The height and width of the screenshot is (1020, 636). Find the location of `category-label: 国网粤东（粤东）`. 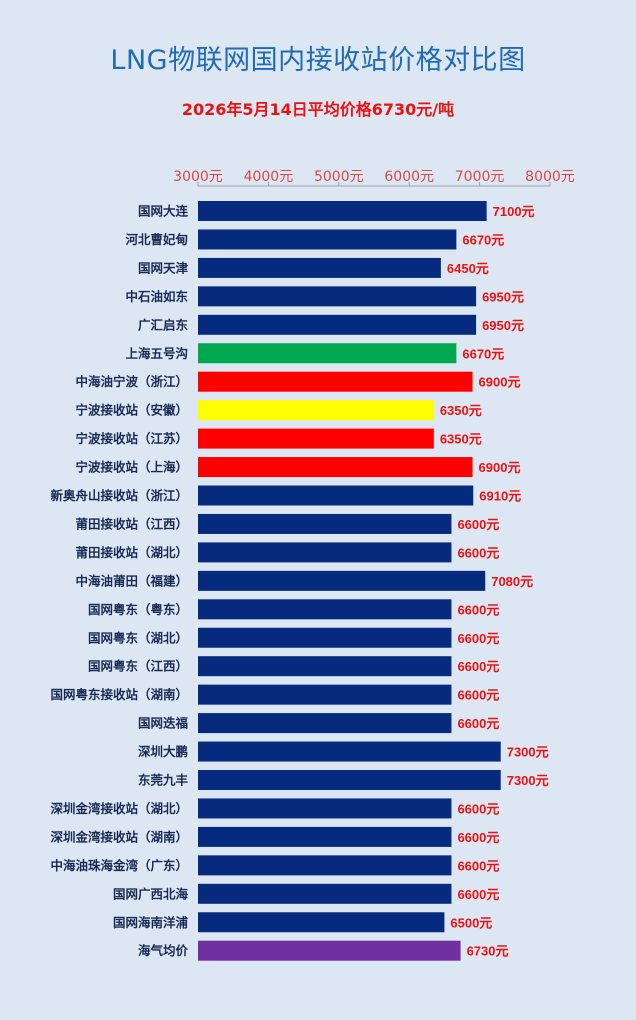

category-label: 国网粤东（粤东） is located at coordinates (138, 609).